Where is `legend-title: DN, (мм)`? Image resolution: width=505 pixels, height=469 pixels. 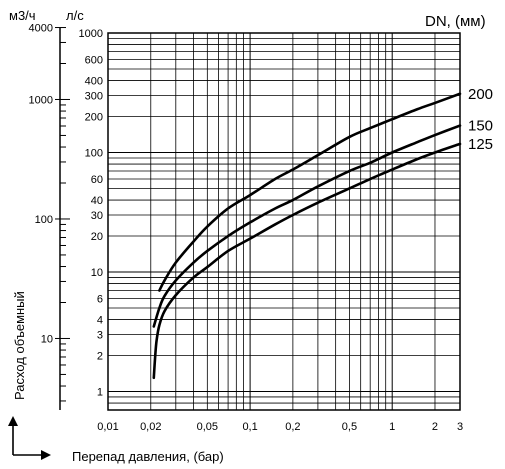 legend-title: DN, (мм) is located at coordinates (455, 21).